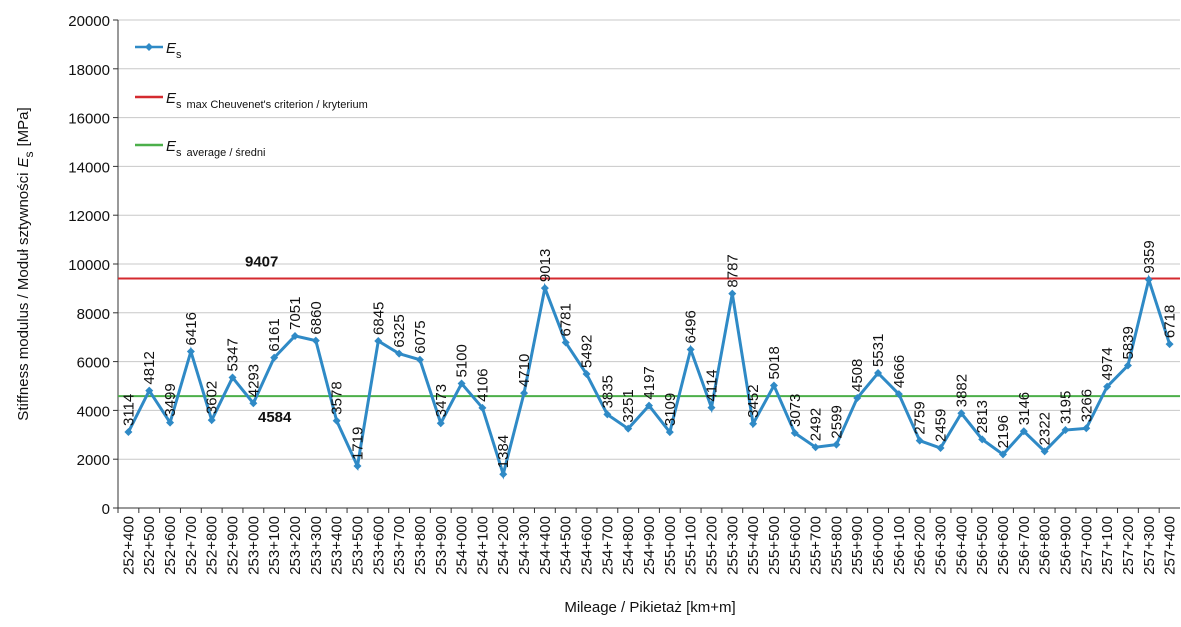  I want to click on data-label: 2459, so click(941, 425).